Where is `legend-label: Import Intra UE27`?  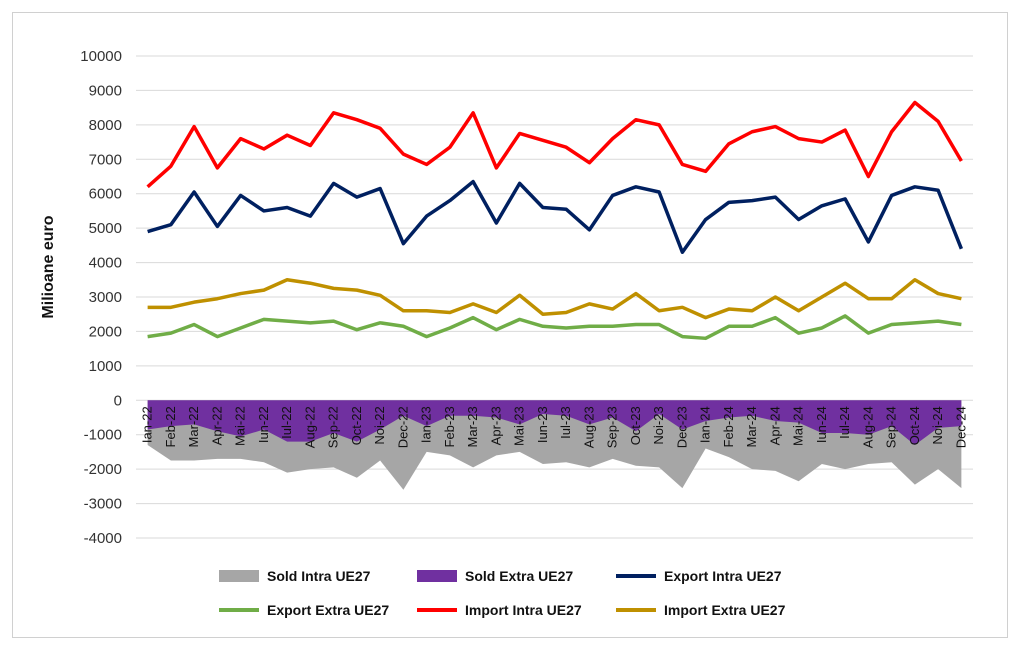
legend-label: Import Intra UE27 is located at coordinates (523, 610).